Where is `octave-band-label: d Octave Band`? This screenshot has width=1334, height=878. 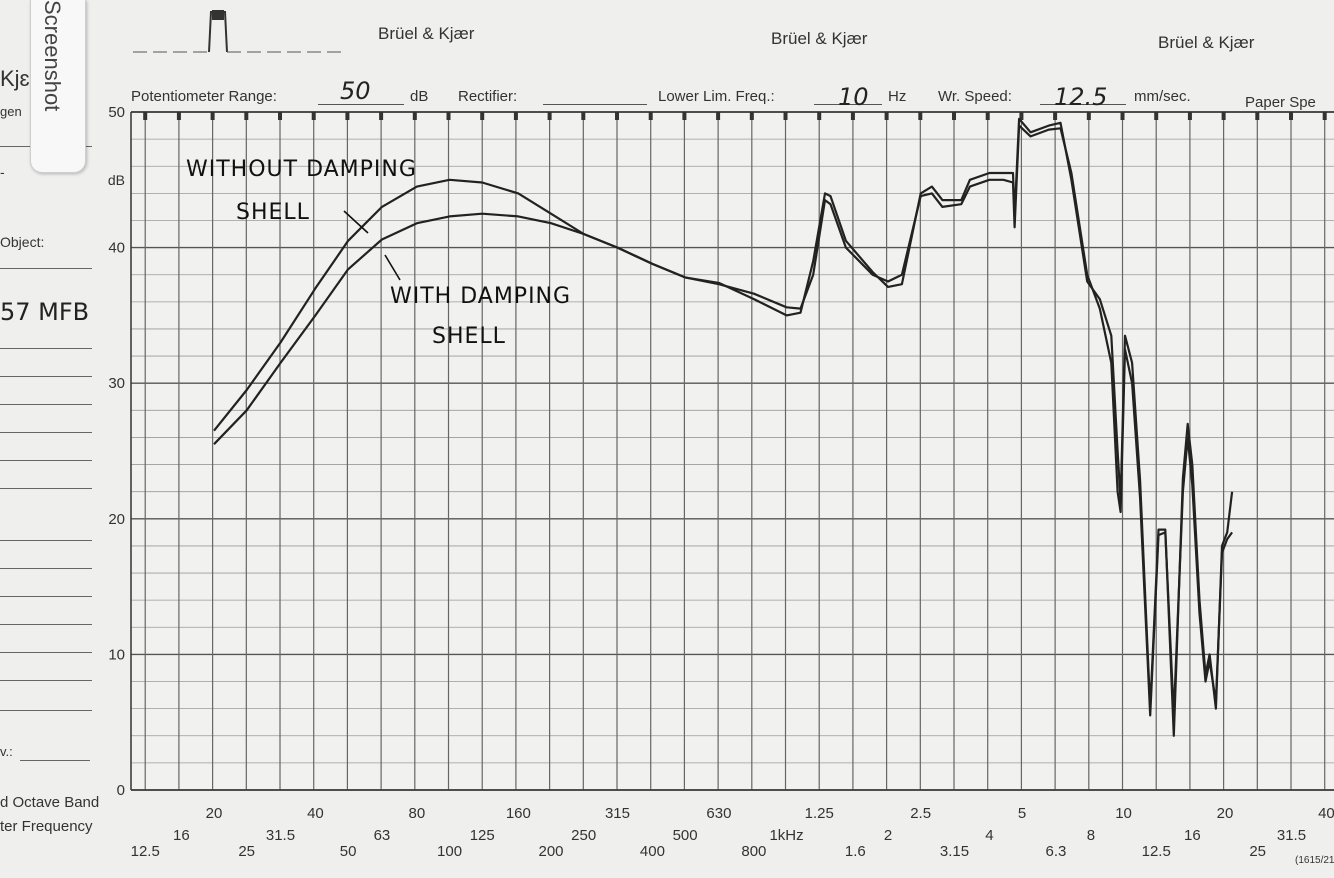
octave-band-label: d Octave Band is located at coordinates (50, 802).